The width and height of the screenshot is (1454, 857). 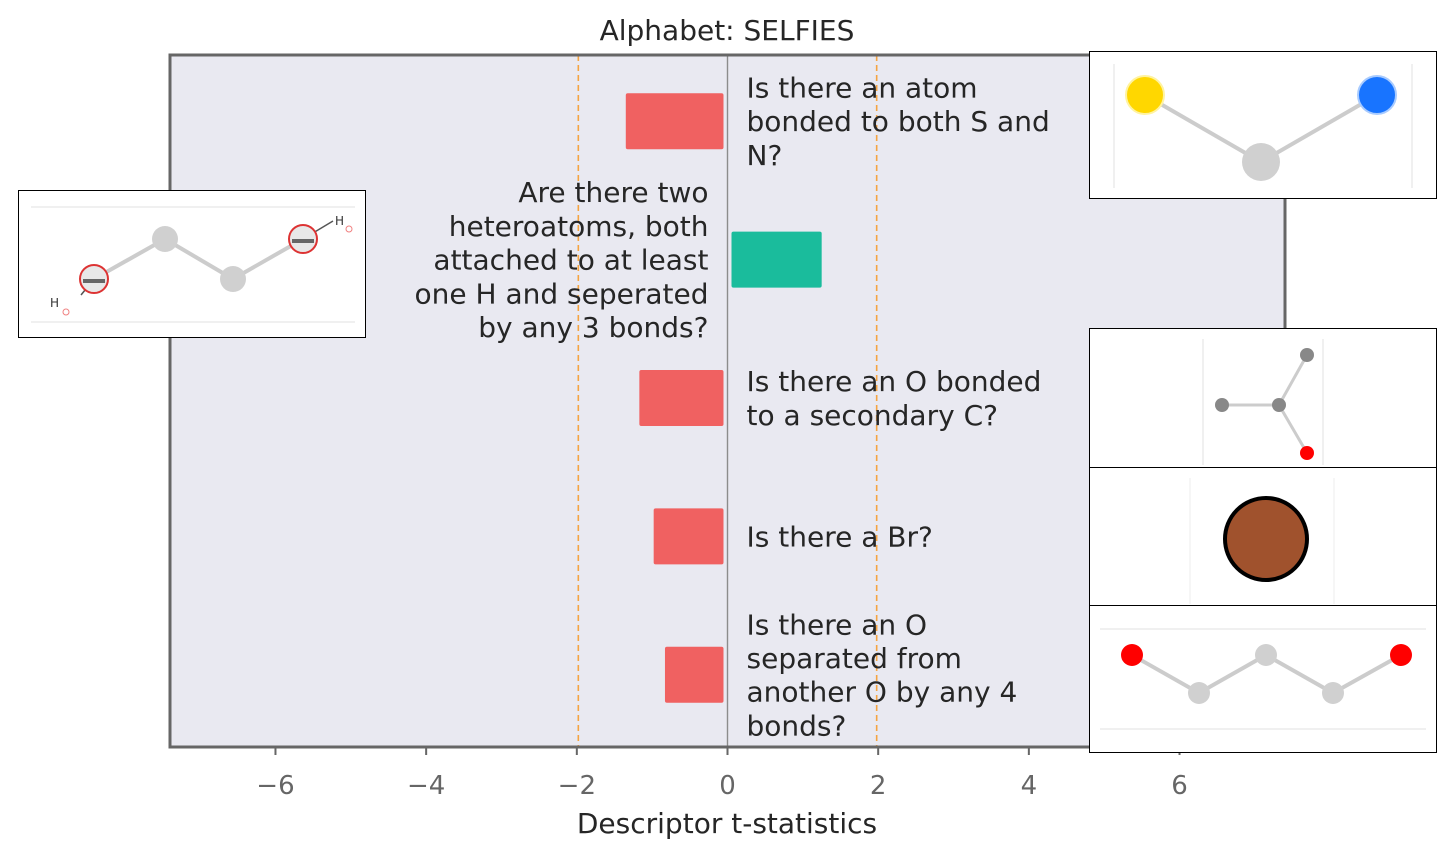 What do you see at coordinates (727, 823) in the screenshot?
I see `x-axis-label: Descriptor t-statistics` at bounding box center [727, 823].